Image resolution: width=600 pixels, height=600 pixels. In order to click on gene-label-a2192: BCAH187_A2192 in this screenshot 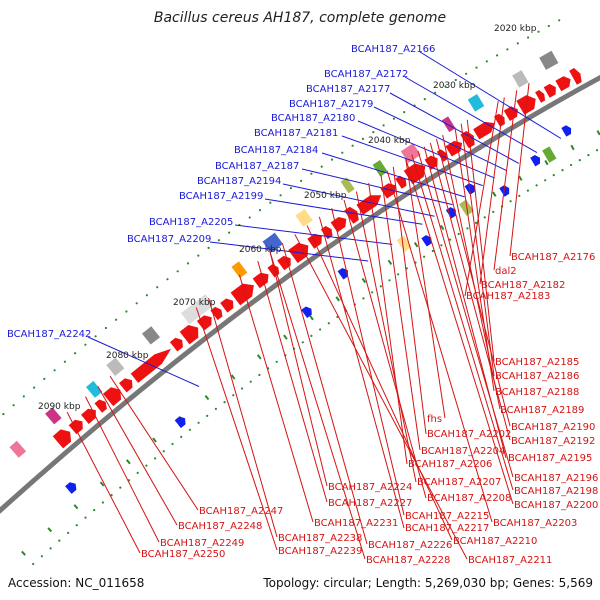, I will do `click(553, 441)`.